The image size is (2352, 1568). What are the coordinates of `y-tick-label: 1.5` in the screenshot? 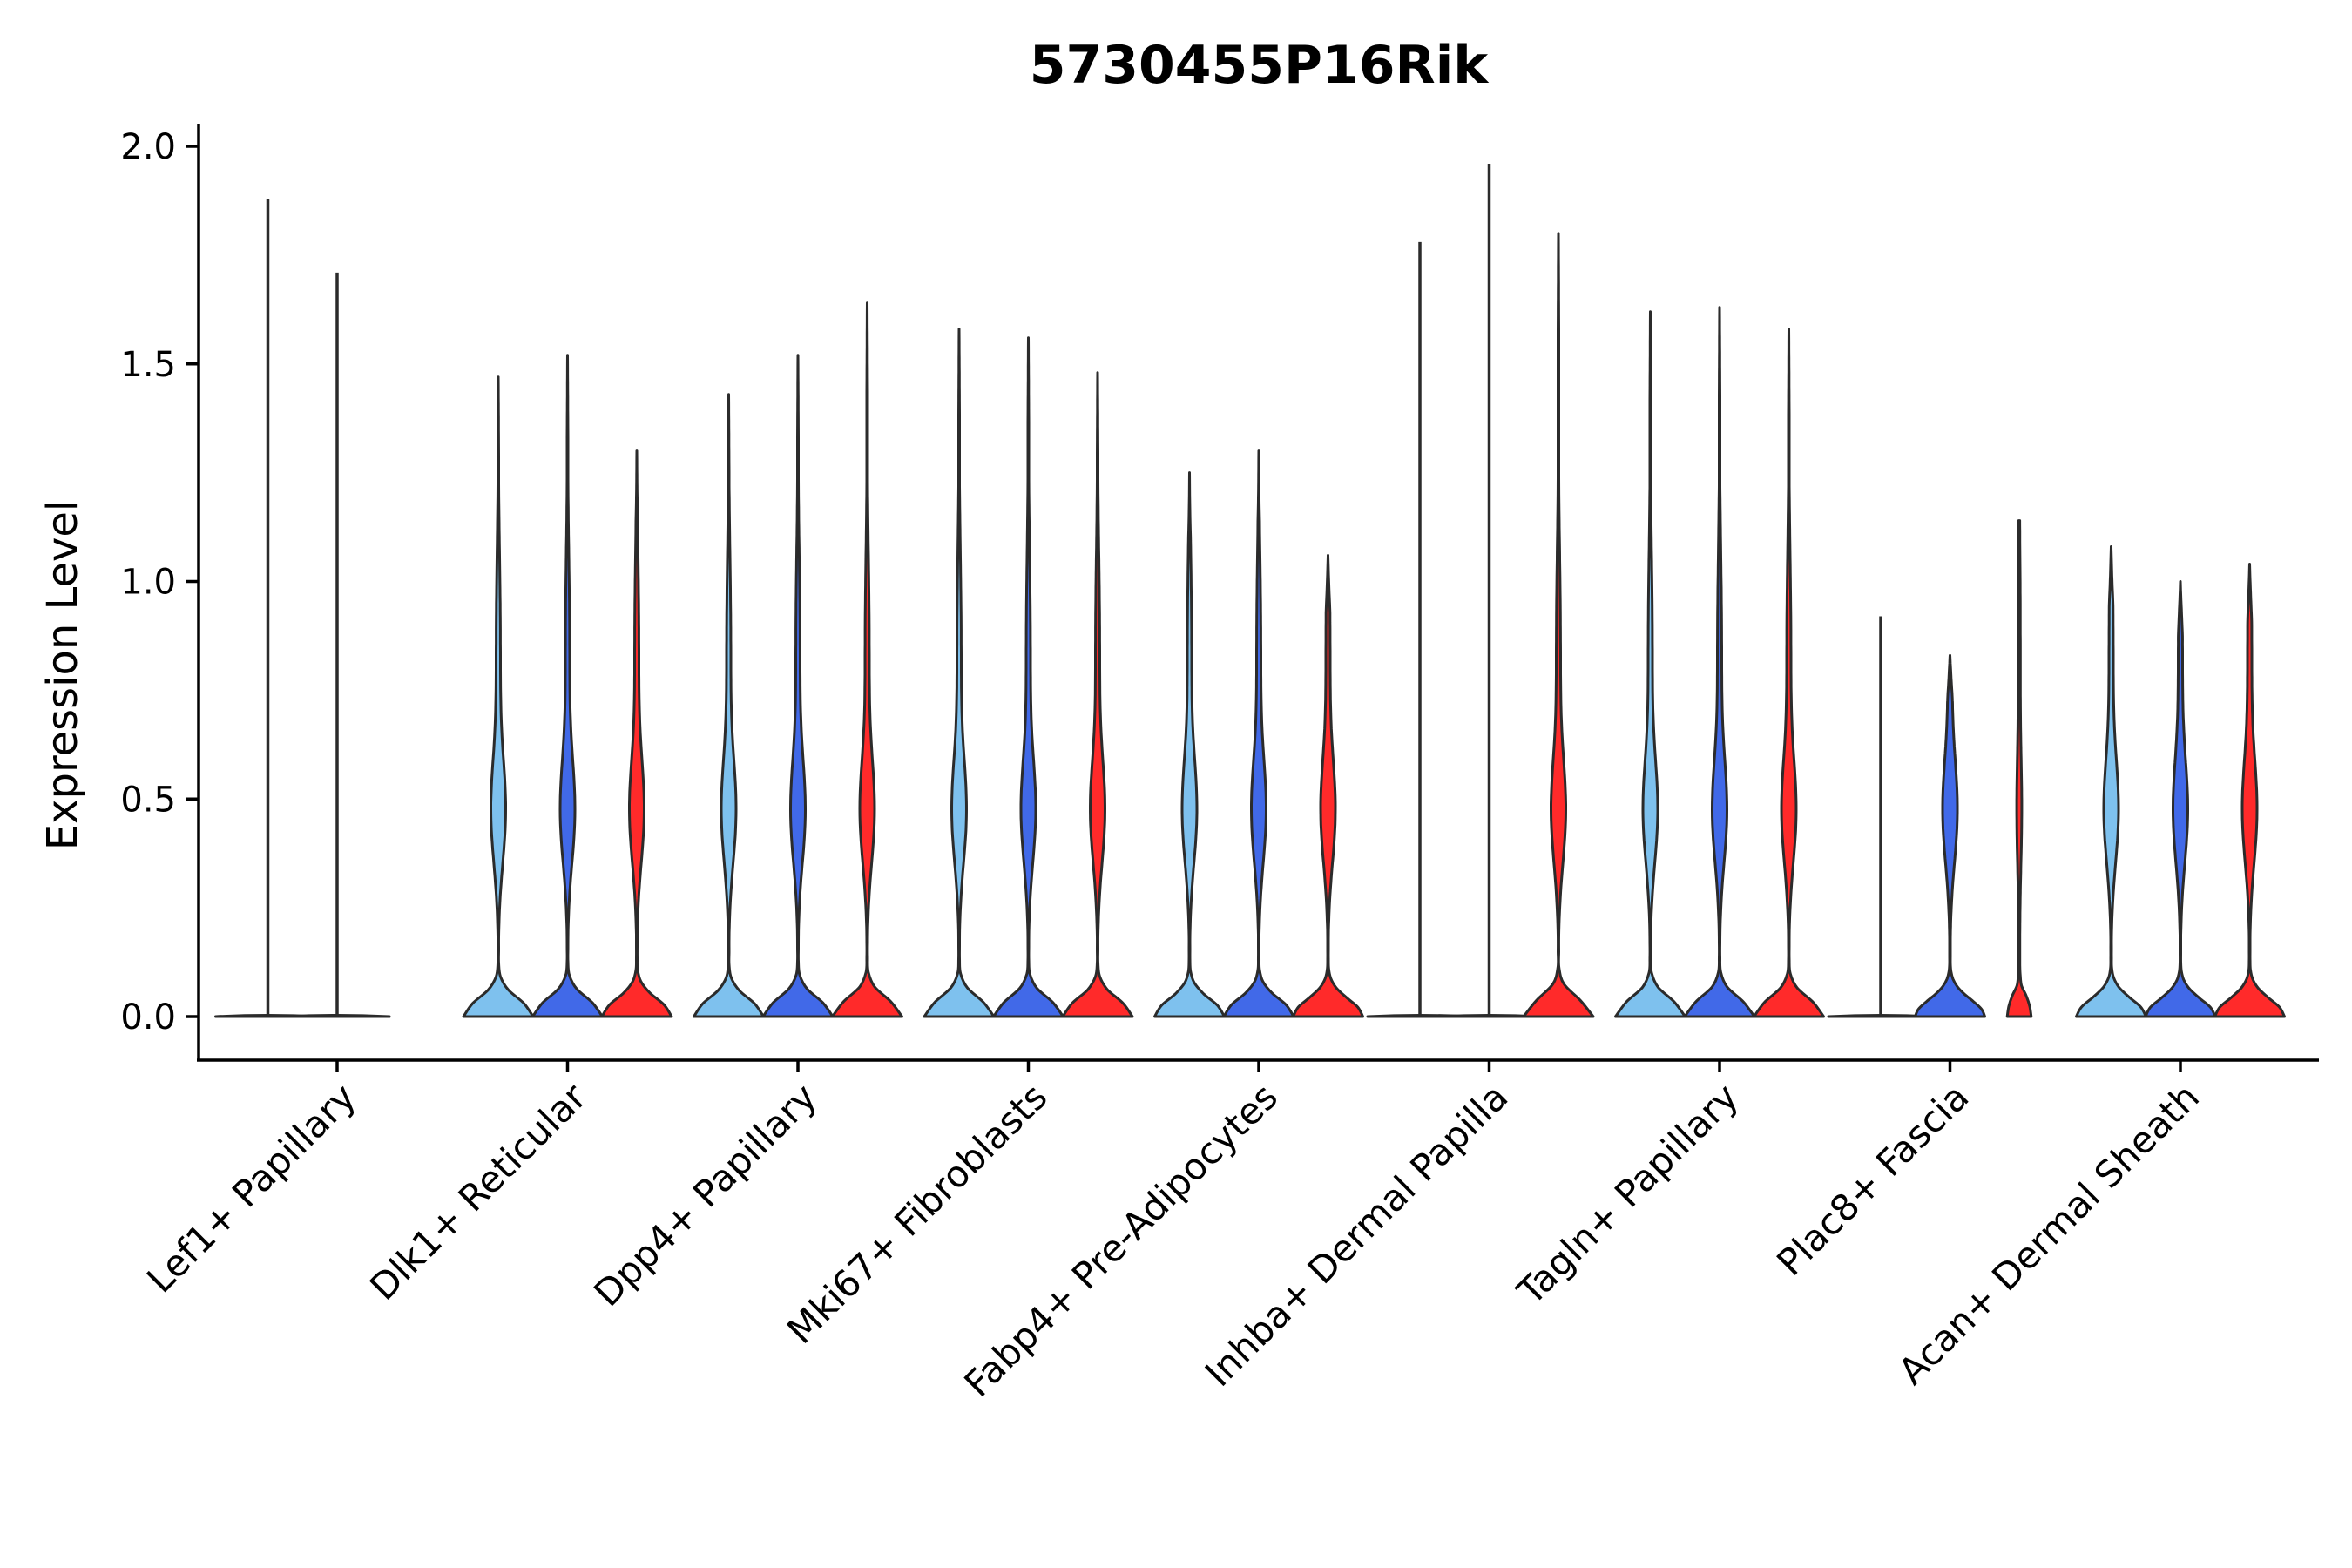 It's located at (148, 365).